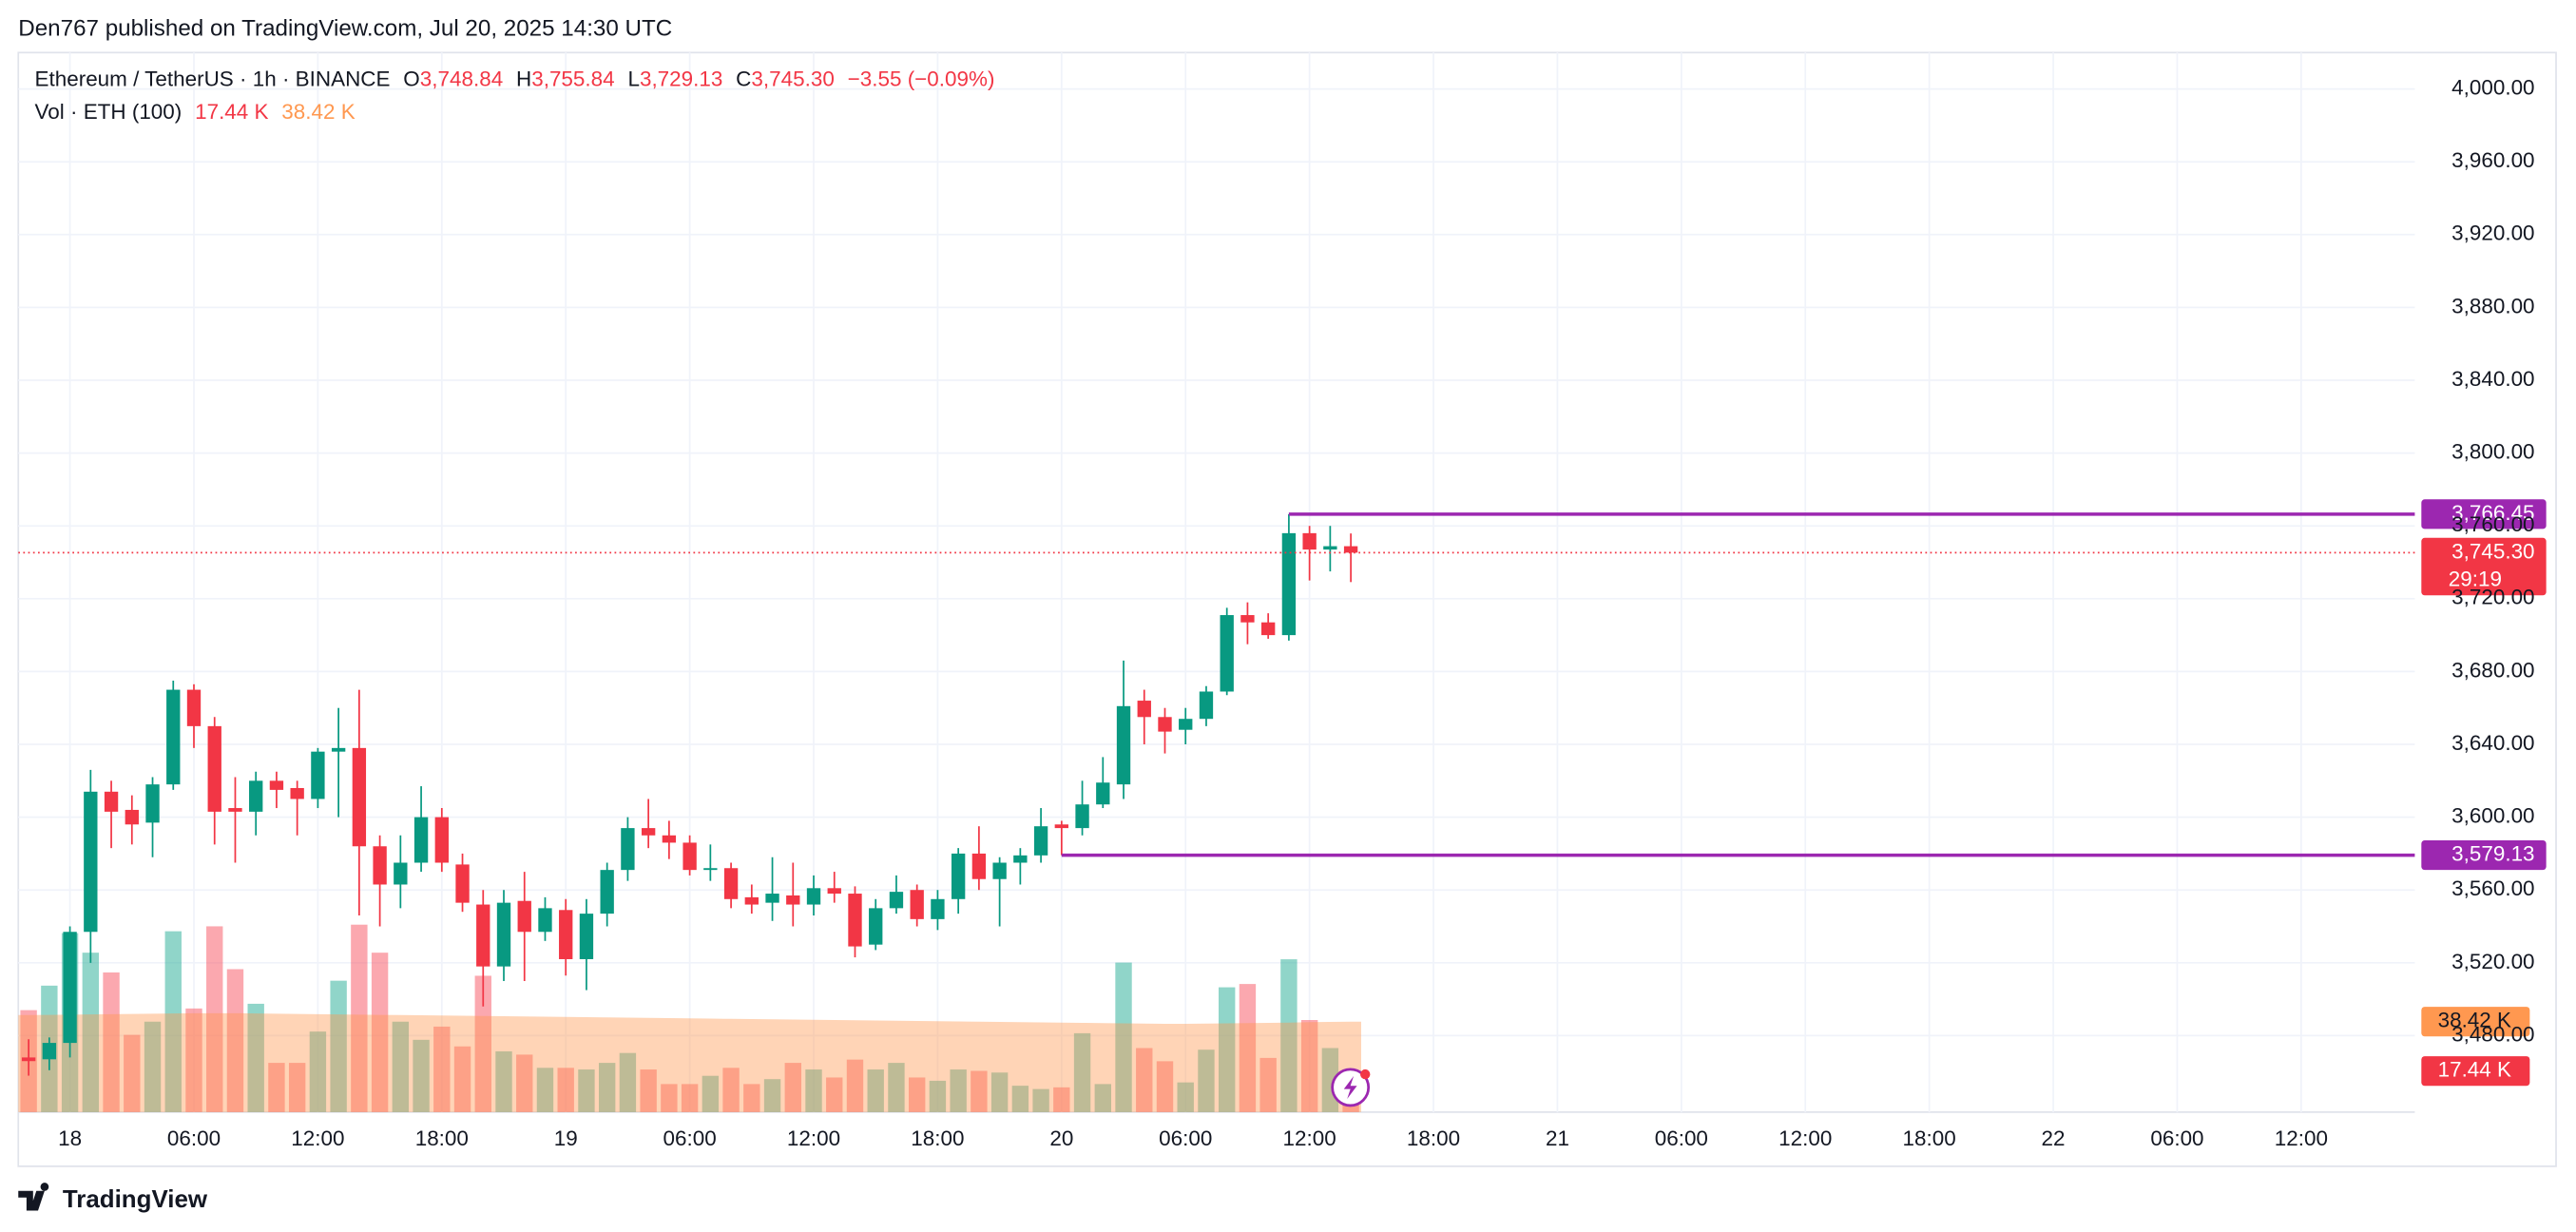 The image size is (2576, 1232). What do you see at coordinates (195, 112) in the screenshot?
I see `volume-legend: Vol · ETH (100) 17.44 K 38.42 K` at bounding box center [195, 112].